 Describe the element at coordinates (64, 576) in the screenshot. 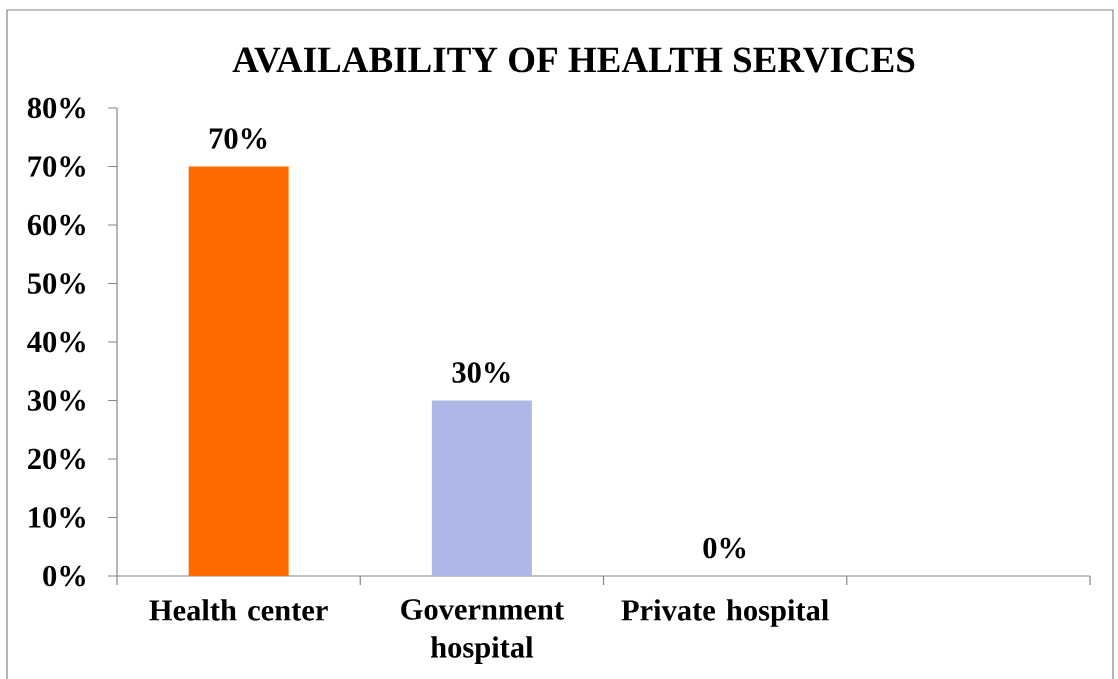

I see `y-tick-label: 0%` at that location.